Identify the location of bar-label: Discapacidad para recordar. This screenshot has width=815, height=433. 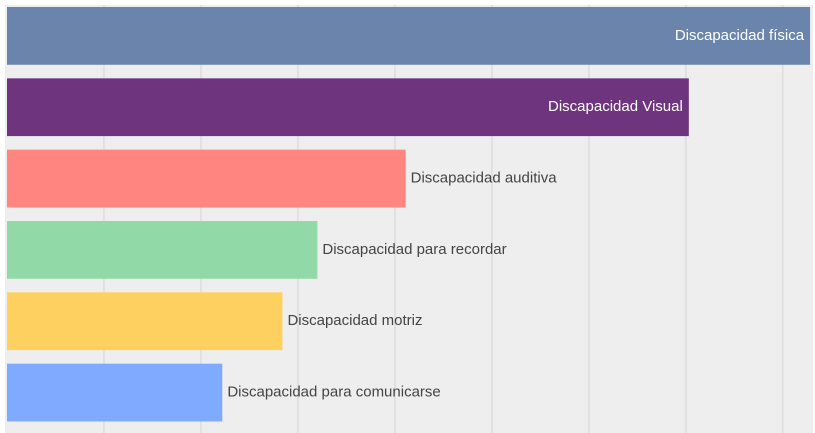
(414, 249).